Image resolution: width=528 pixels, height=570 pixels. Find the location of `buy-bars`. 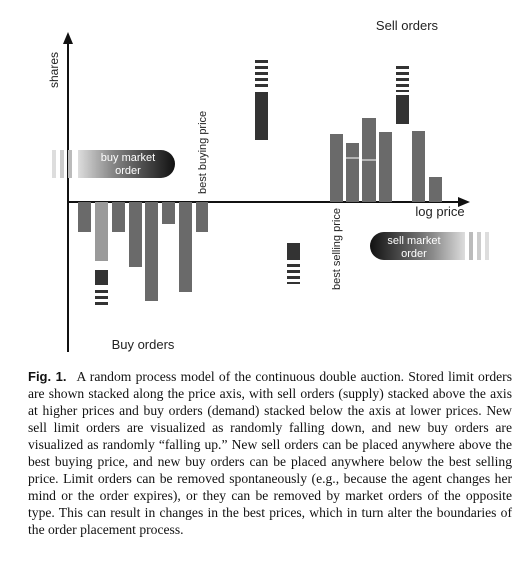

buy-bars is located at coordinates (143, 251).